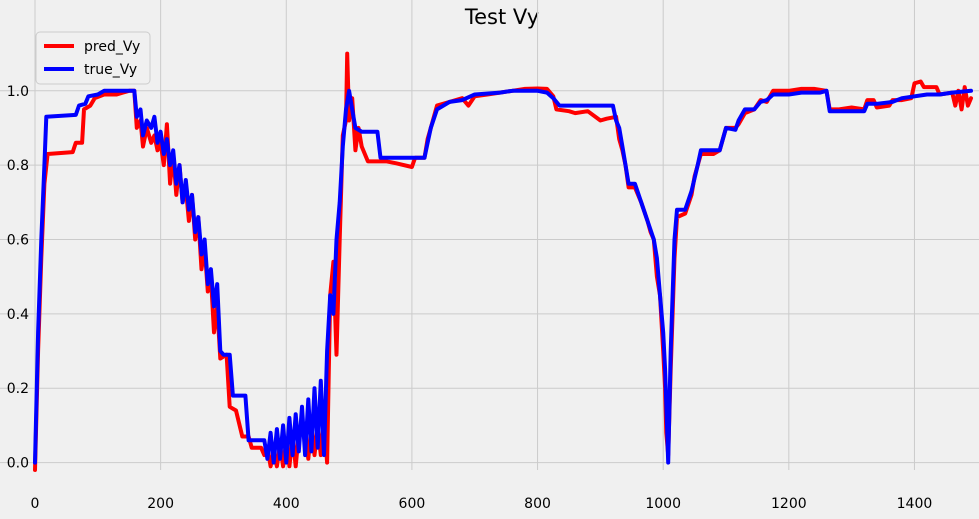 This screenshot has width=979, height=519. Describe the element at coordinates (110, 70) in the screenshot. I see `legend-label-true: true_Vy` at that location.